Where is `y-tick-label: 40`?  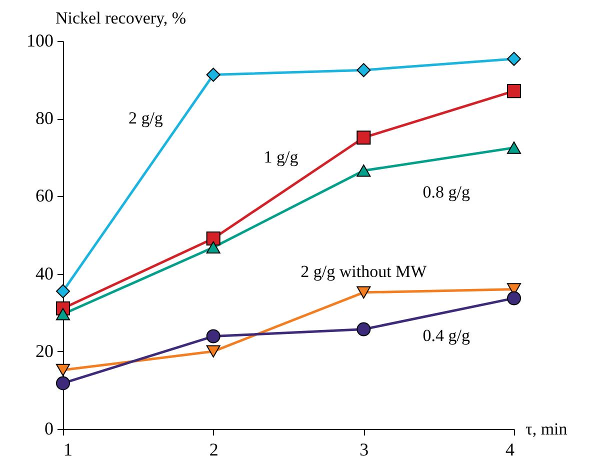
y-tick-label: 40 is located at coordinates (45, 273).